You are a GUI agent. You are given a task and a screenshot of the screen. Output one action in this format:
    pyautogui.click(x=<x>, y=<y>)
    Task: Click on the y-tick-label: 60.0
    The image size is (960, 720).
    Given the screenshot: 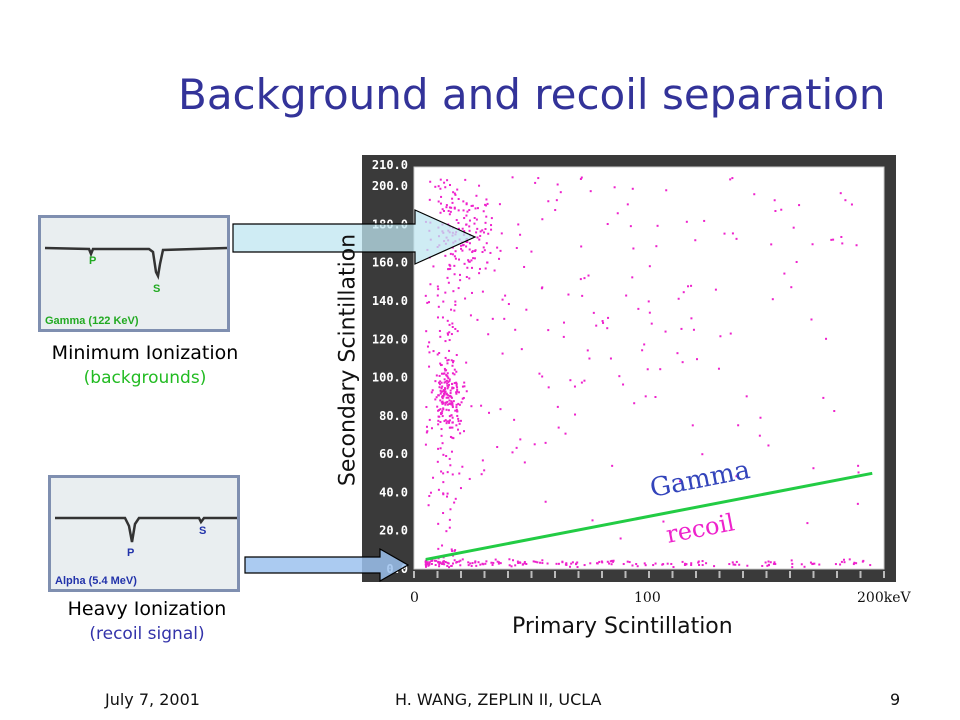 What is the action you would take?
    pyautogui.click(x=393, y=454)
    